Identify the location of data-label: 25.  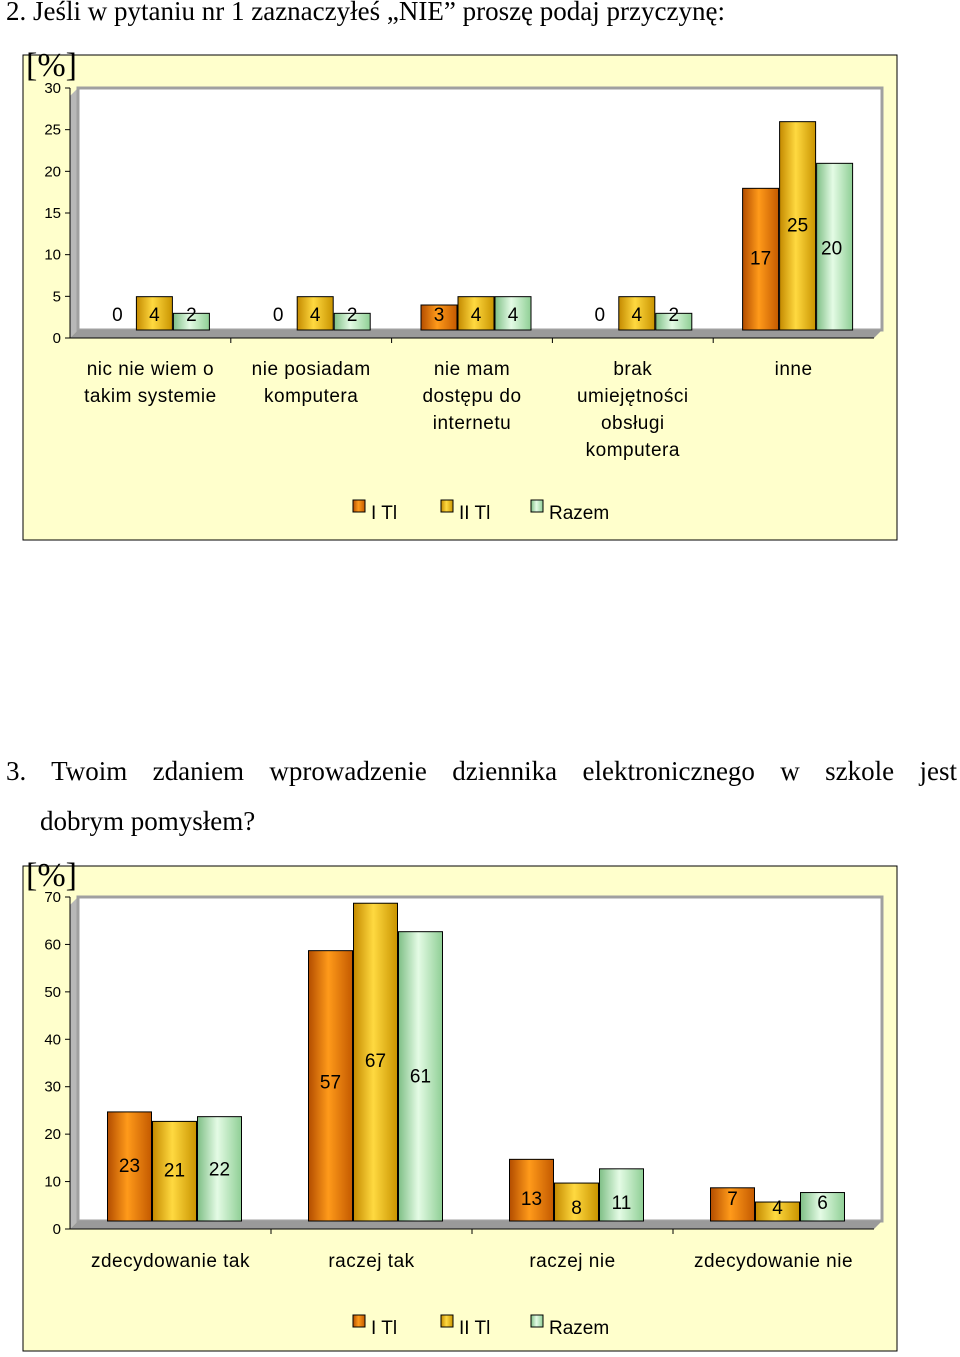
(797, 226).